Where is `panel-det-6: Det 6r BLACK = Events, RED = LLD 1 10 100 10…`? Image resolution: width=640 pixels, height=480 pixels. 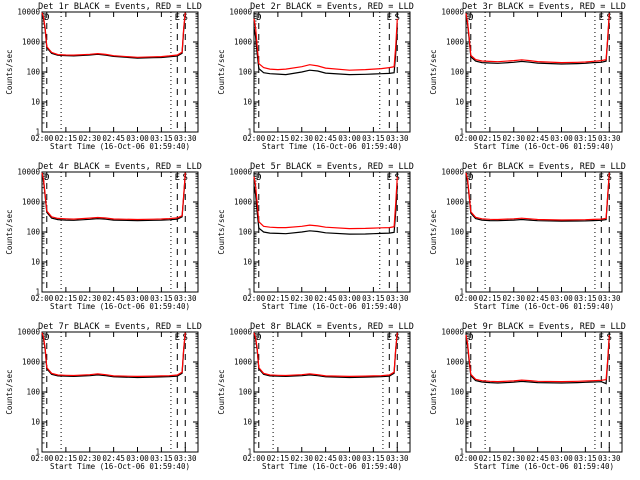 panel-det-6: Det 6r BLACK = Events, RED = LLD 1 10 100 10… is located at coordinates (527, 236).